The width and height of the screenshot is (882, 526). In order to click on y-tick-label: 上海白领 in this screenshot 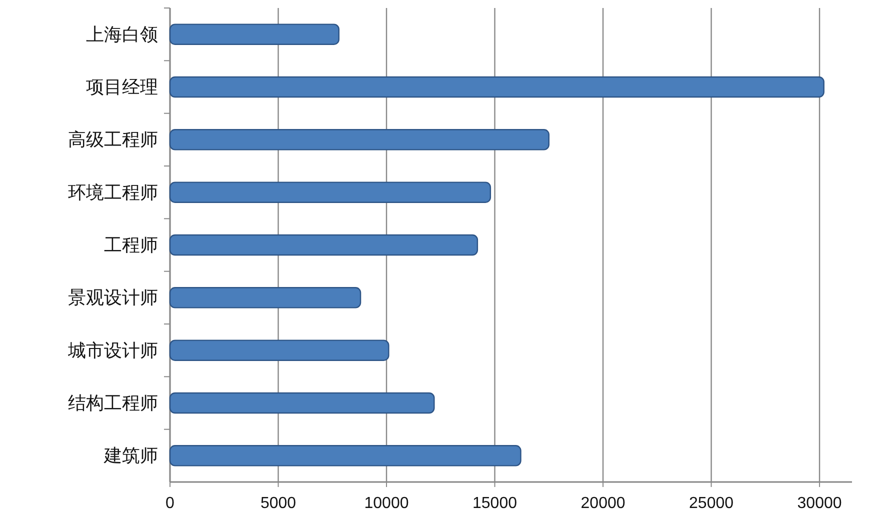, I will do `click(122, 34)`.